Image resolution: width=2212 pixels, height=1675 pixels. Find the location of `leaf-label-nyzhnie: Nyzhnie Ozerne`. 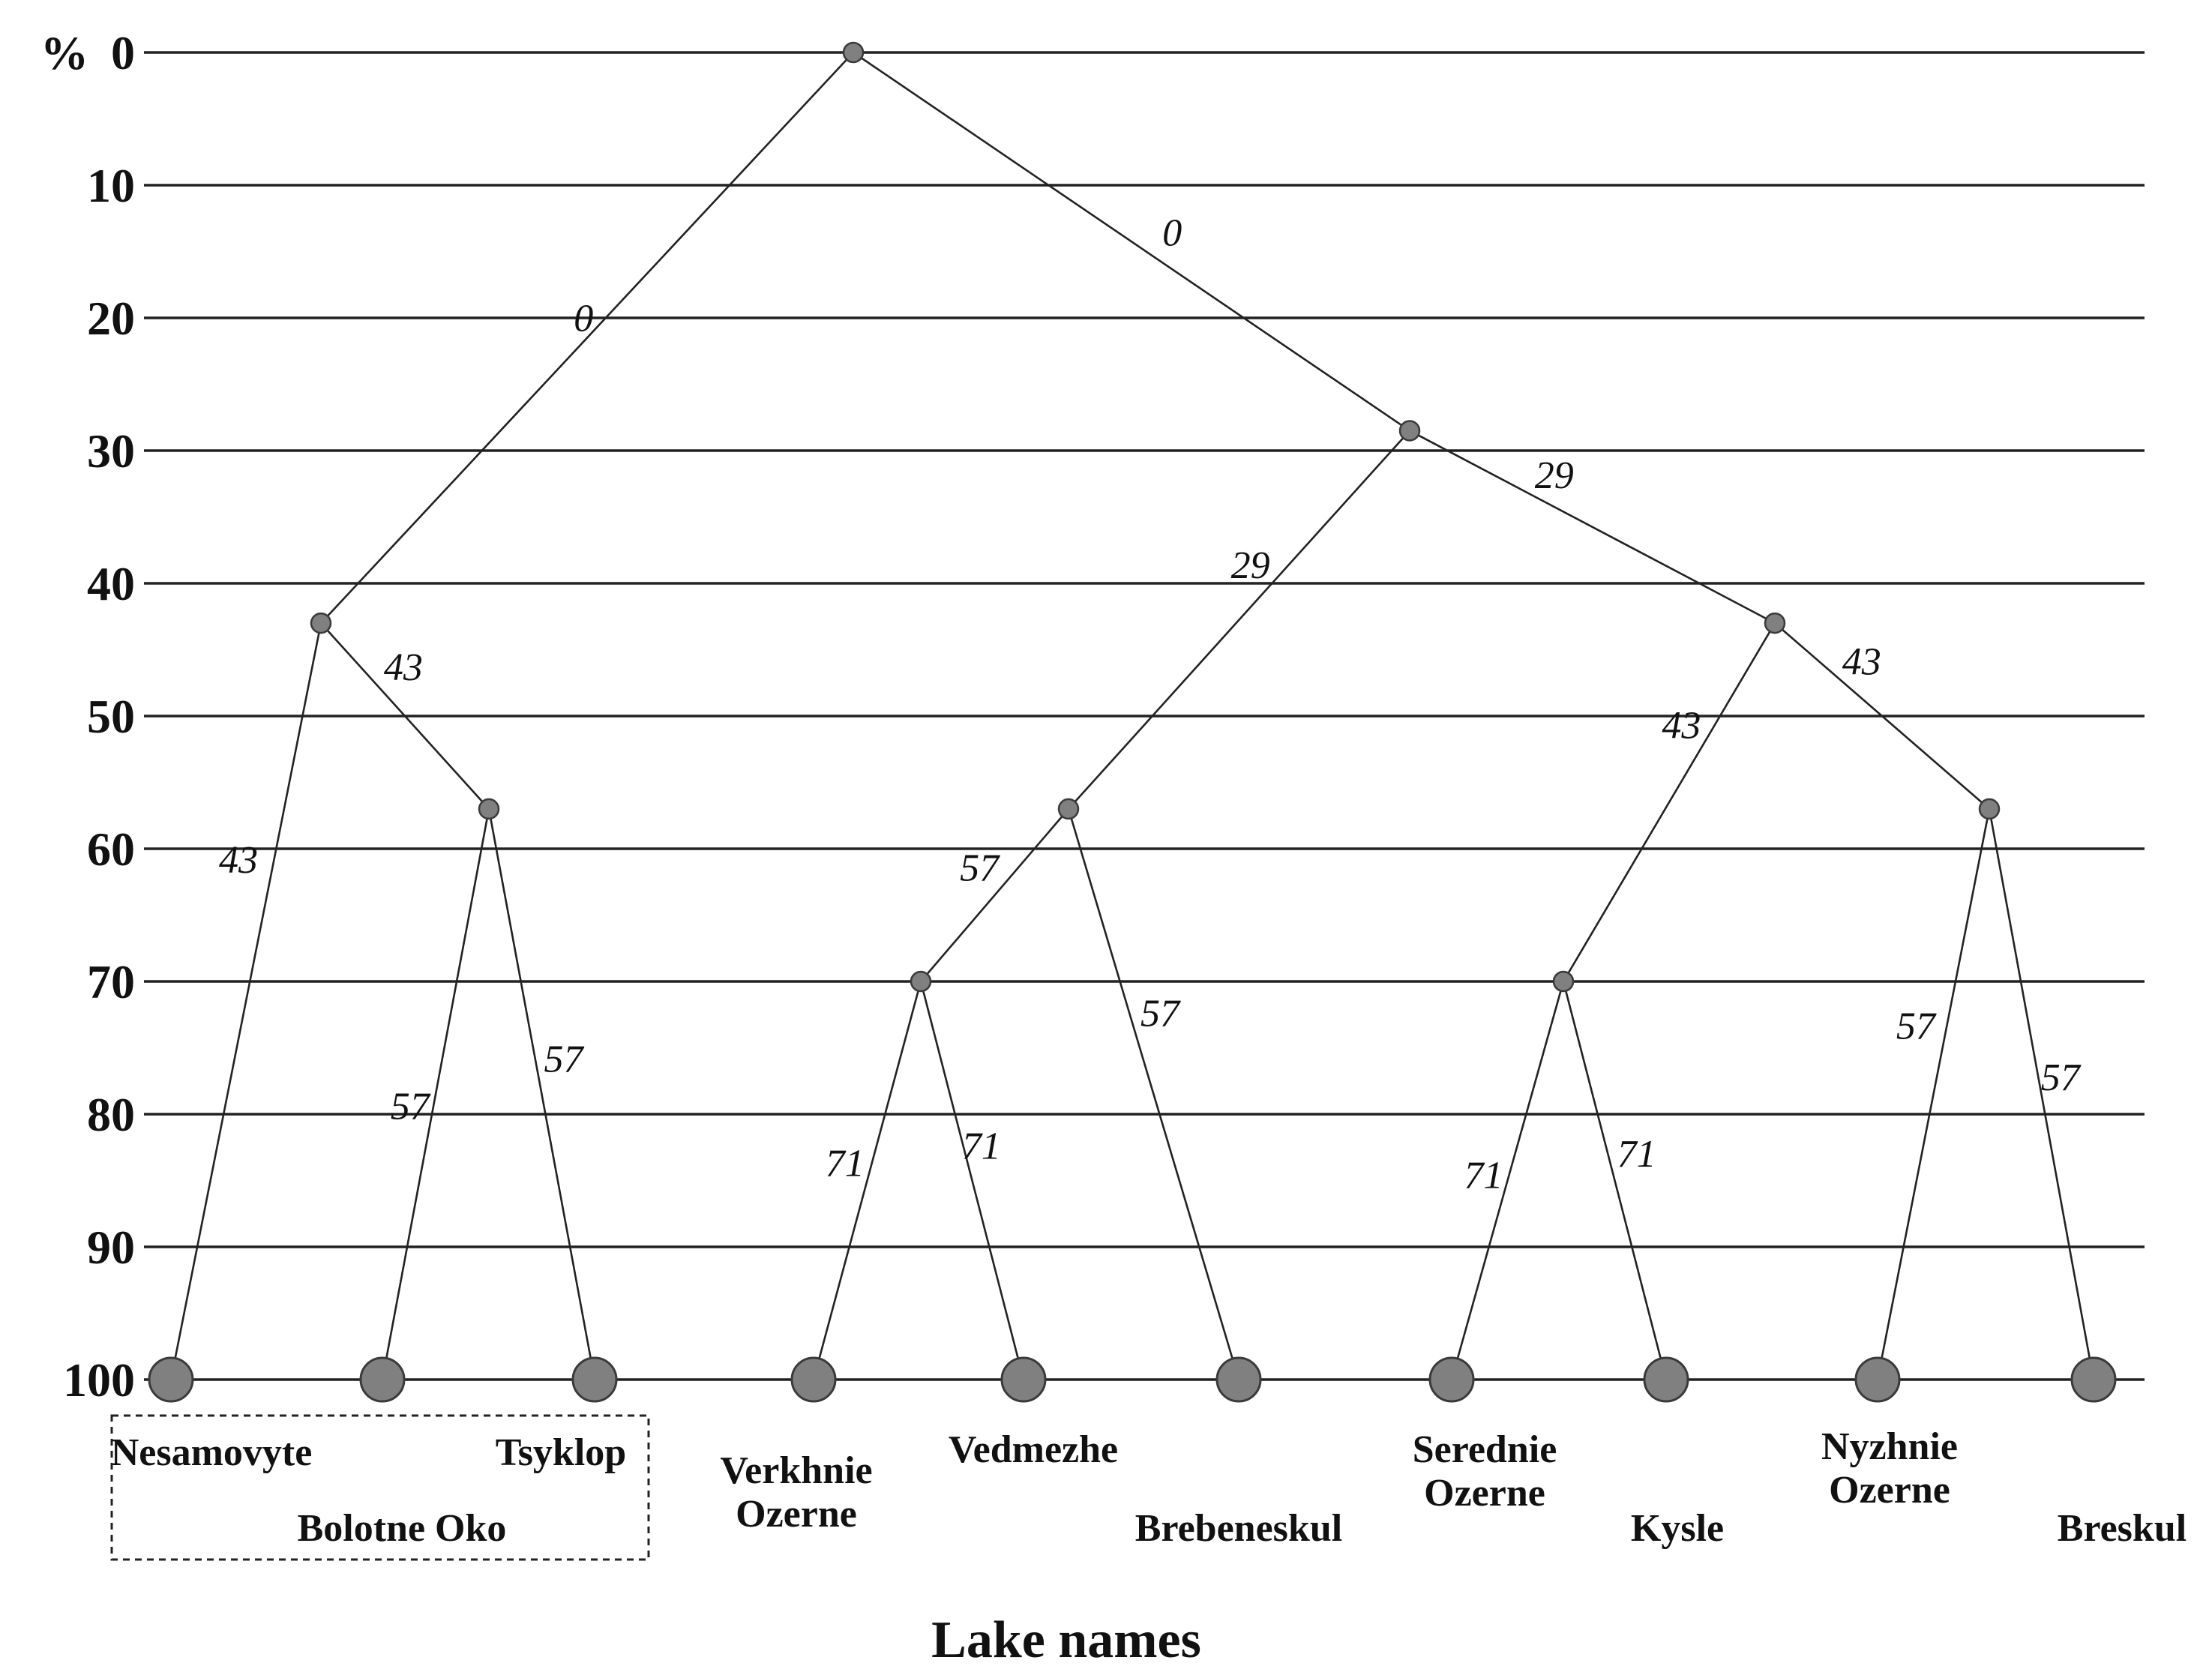

leaf-label-nyzhnie: Nyzhnie Ozerne is located at coordinates (1889, 1468).